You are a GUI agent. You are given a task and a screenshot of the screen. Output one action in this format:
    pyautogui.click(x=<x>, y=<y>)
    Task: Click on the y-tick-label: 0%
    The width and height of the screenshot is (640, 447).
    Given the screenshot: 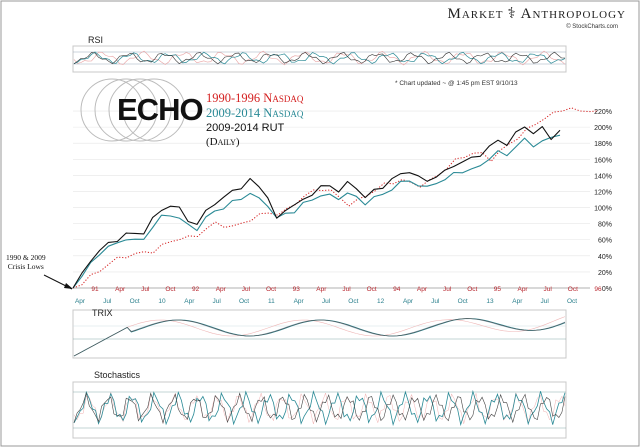 What is the action you would take?
    pyautogui.click(x=607, y=289)
    